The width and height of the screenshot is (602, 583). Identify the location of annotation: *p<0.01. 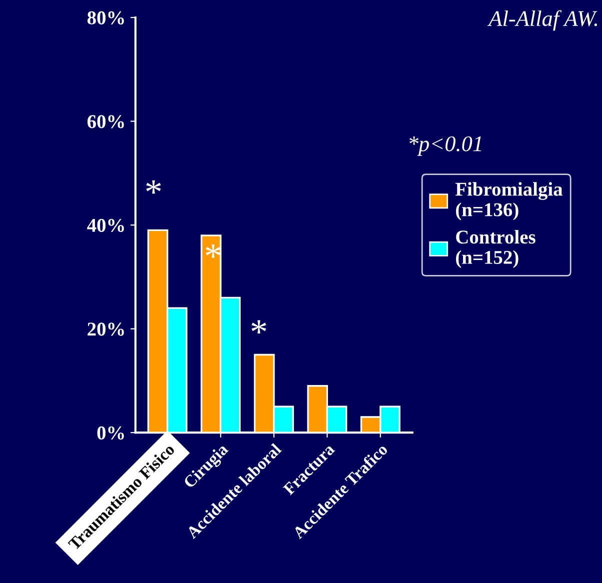
(446, 146).